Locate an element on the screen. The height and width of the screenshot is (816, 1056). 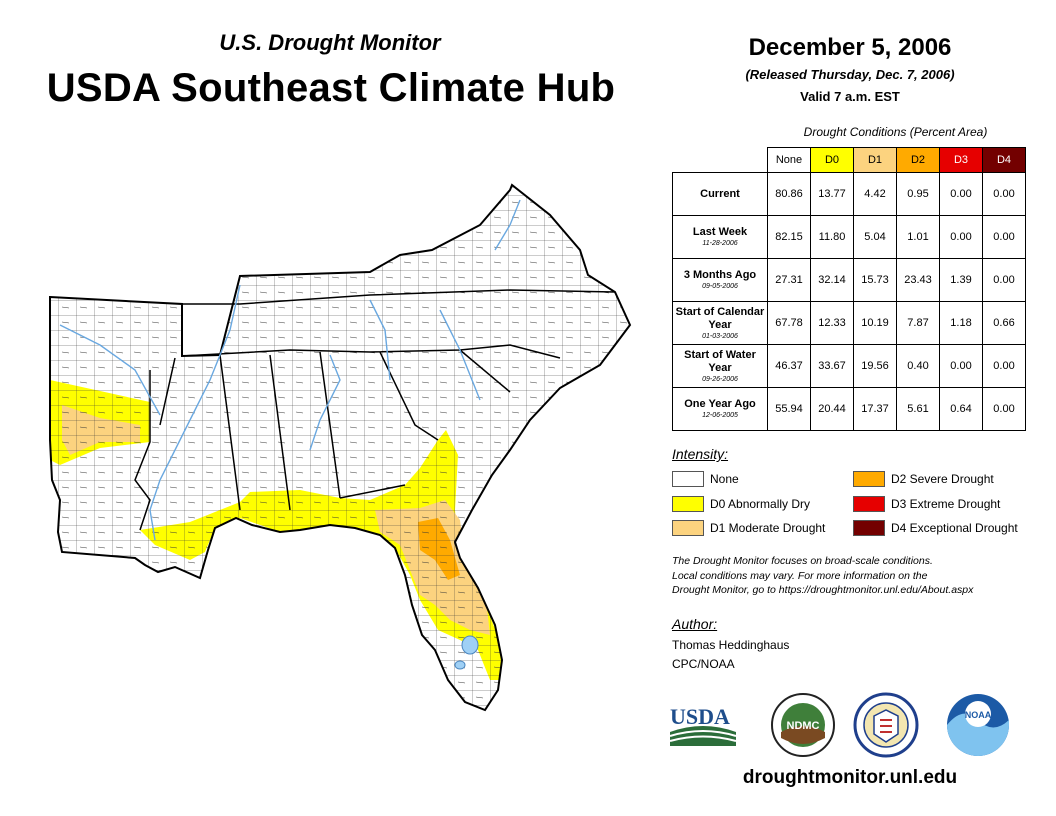
cell-value: 0.66 is located at coordinates (1004, 323).